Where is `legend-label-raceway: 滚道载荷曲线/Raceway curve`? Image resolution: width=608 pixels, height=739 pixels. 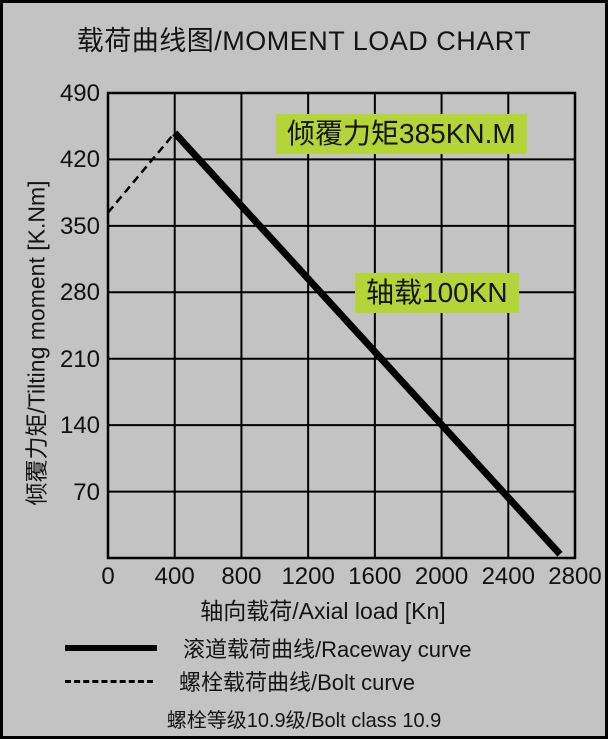 legend-label-raceway: 滚道载荷曲线/Raceway curve is located at coordinates (327, 649).